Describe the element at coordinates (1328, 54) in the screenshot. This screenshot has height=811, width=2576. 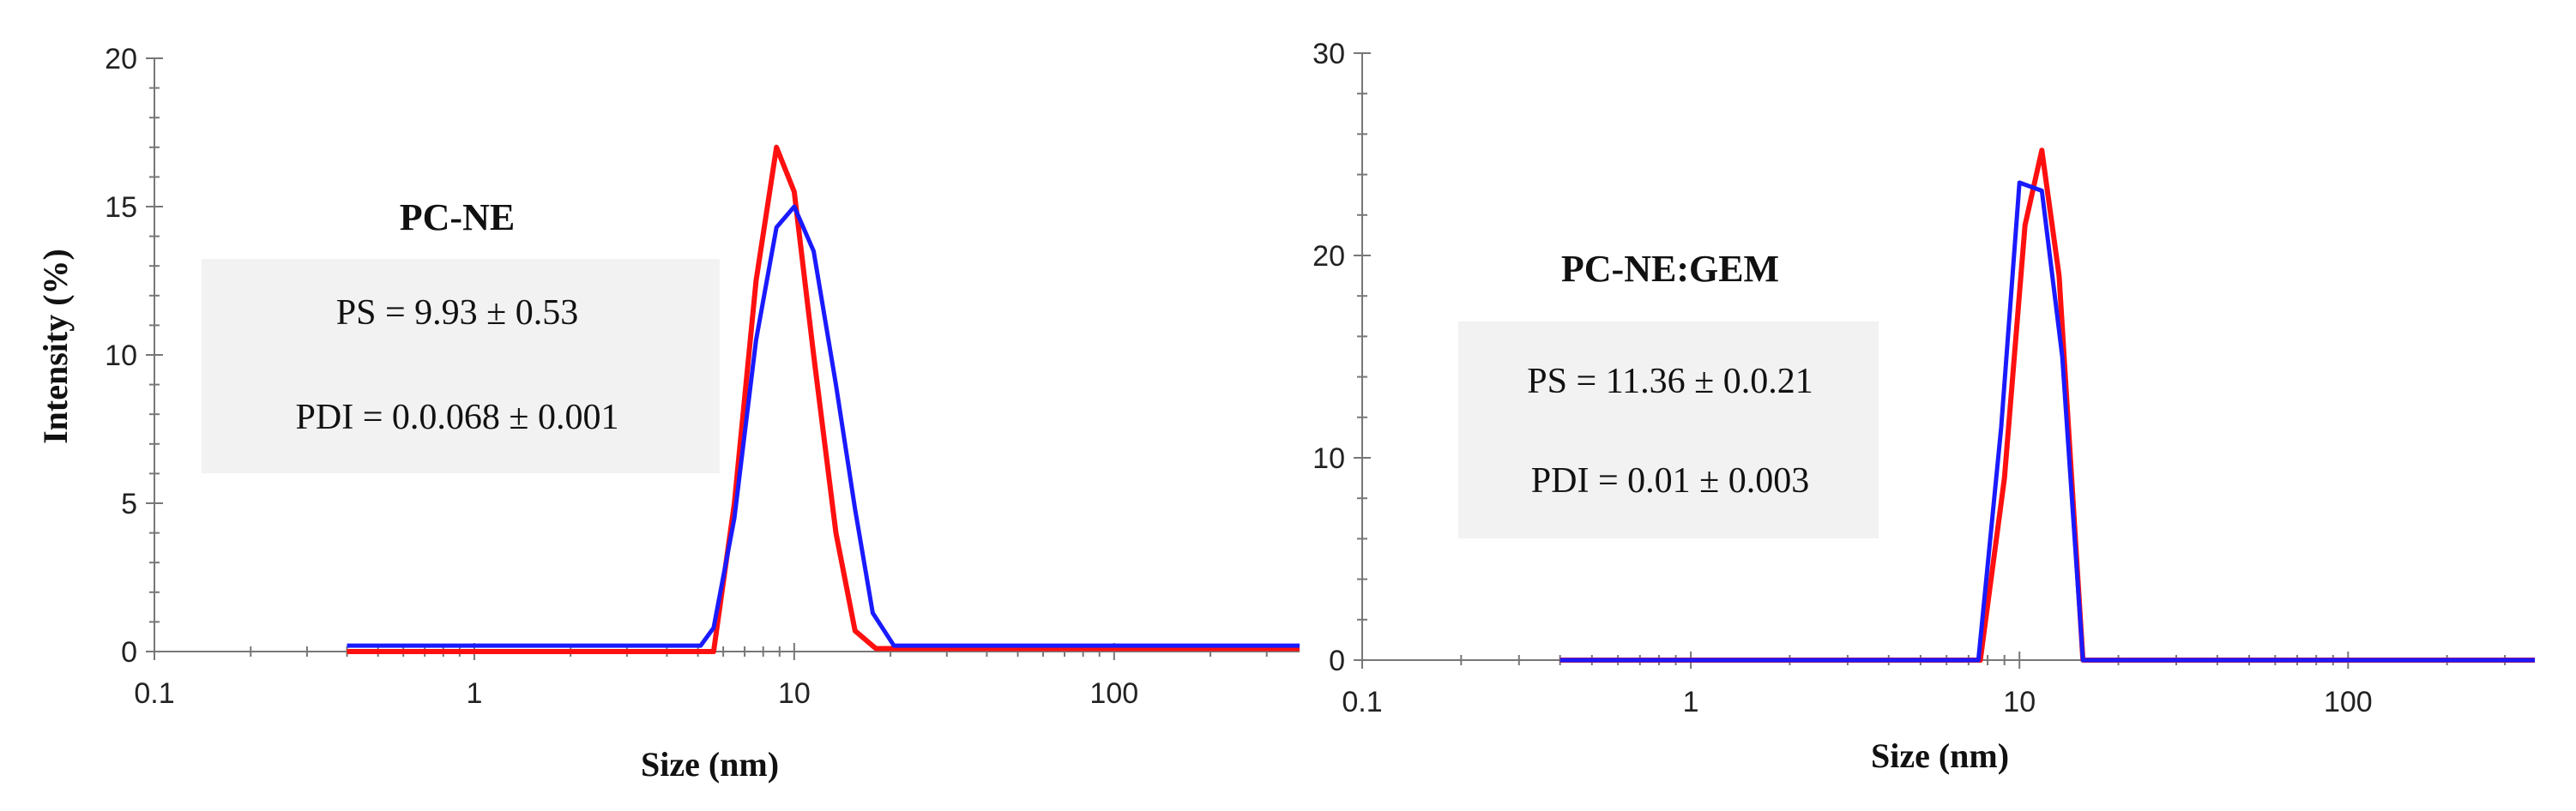
I see `y-tick-label: 30` at that location.